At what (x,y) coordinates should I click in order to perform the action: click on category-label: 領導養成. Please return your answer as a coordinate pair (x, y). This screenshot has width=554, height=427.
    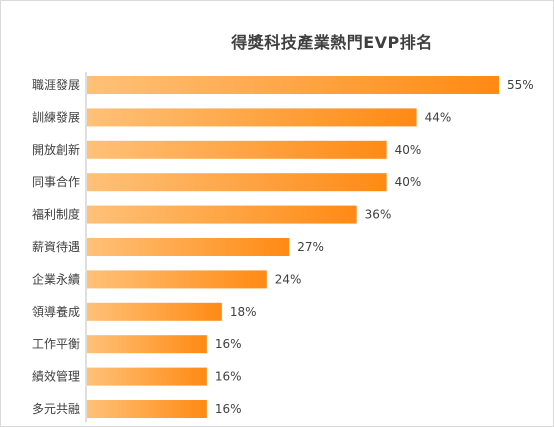
    Looking at the image, I should click on (56, 311).